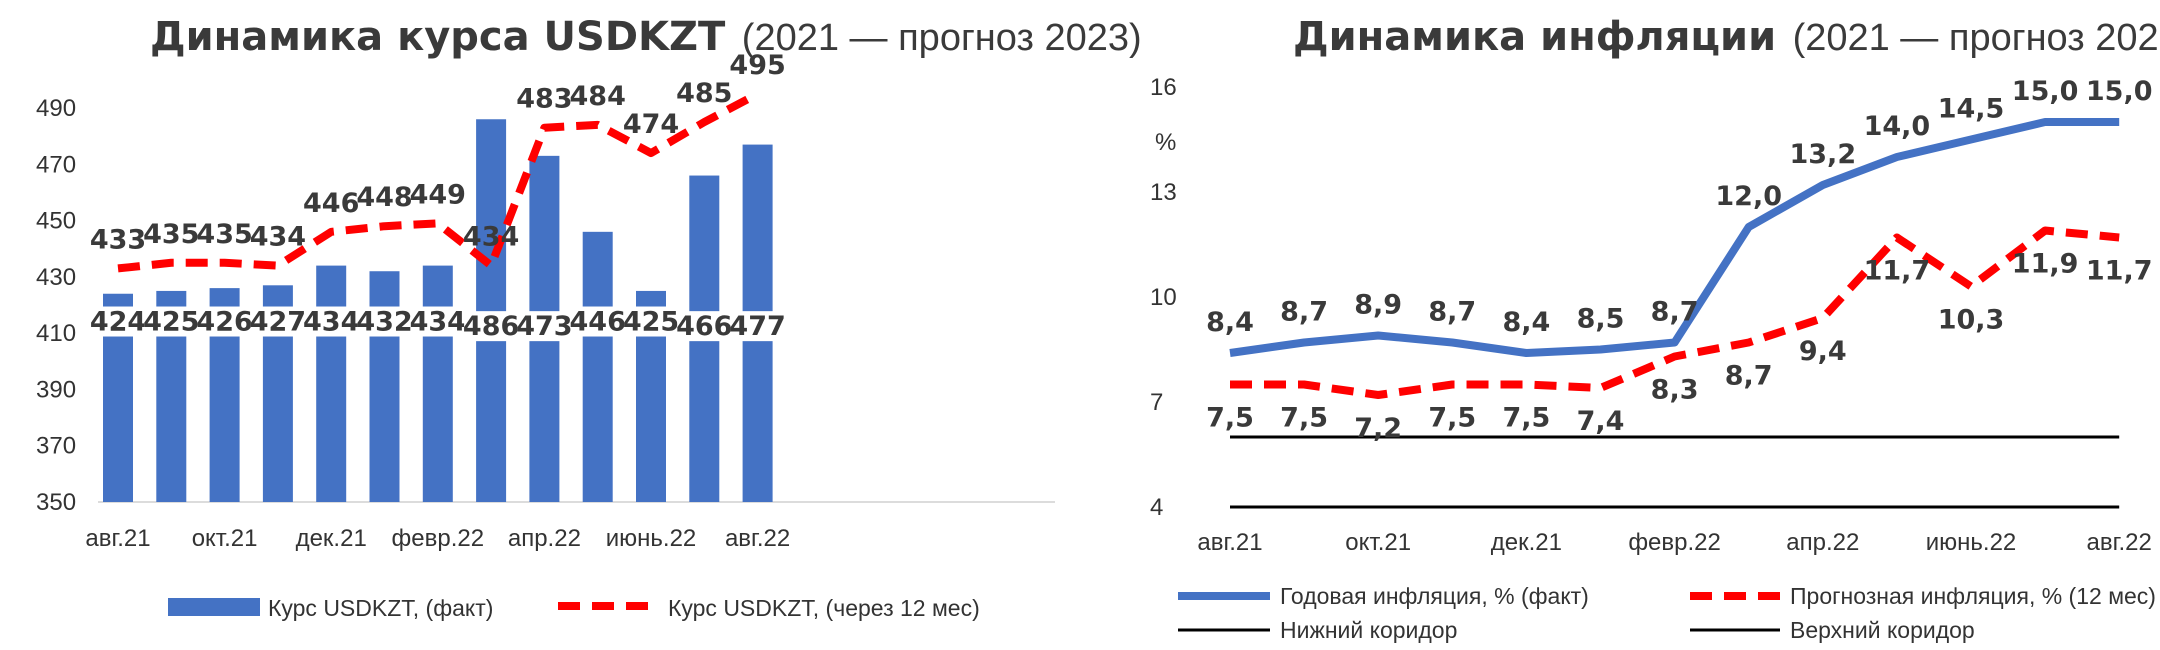 Image resolution: width=2160 pixels, height=650 pixels. What do you see at coordinates (1601, 421) in the screenshot?
I see `inflation-forecast-label: 7,4` at bounding box center [1601, 421].